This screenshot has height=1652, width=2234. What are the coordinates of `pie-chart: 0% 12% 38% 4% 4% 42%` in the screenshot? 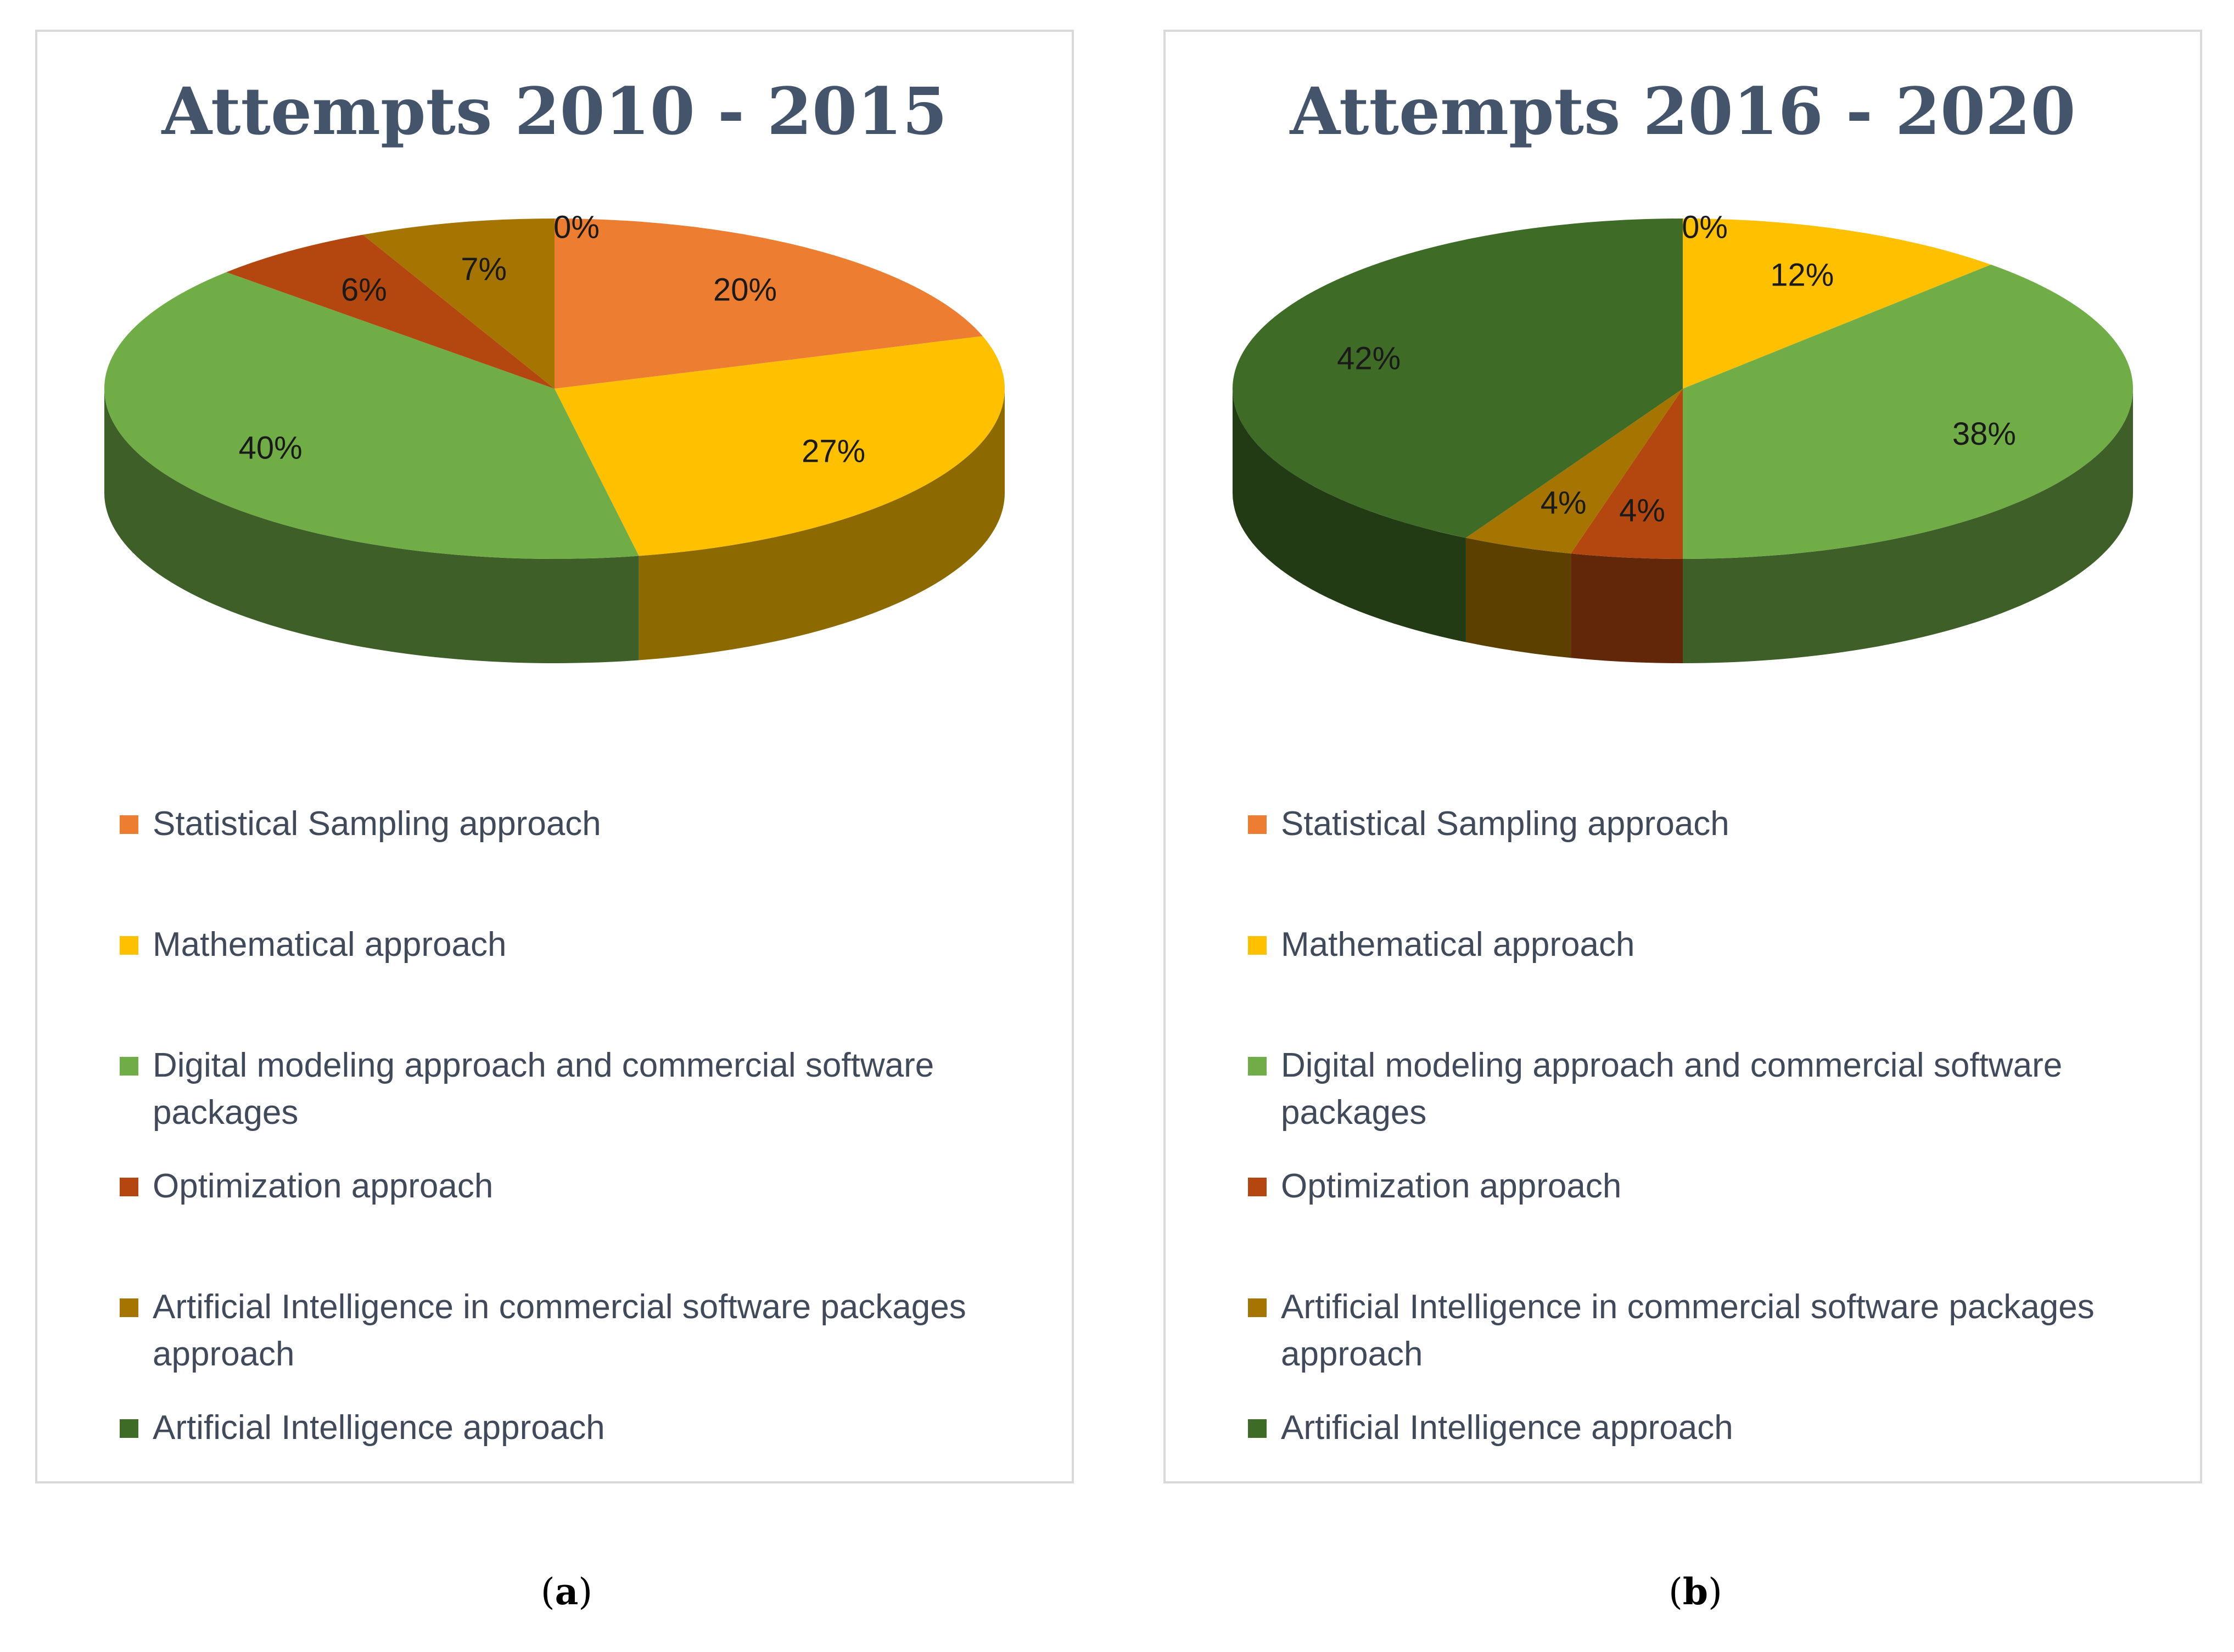 It's located at (1683, 437).